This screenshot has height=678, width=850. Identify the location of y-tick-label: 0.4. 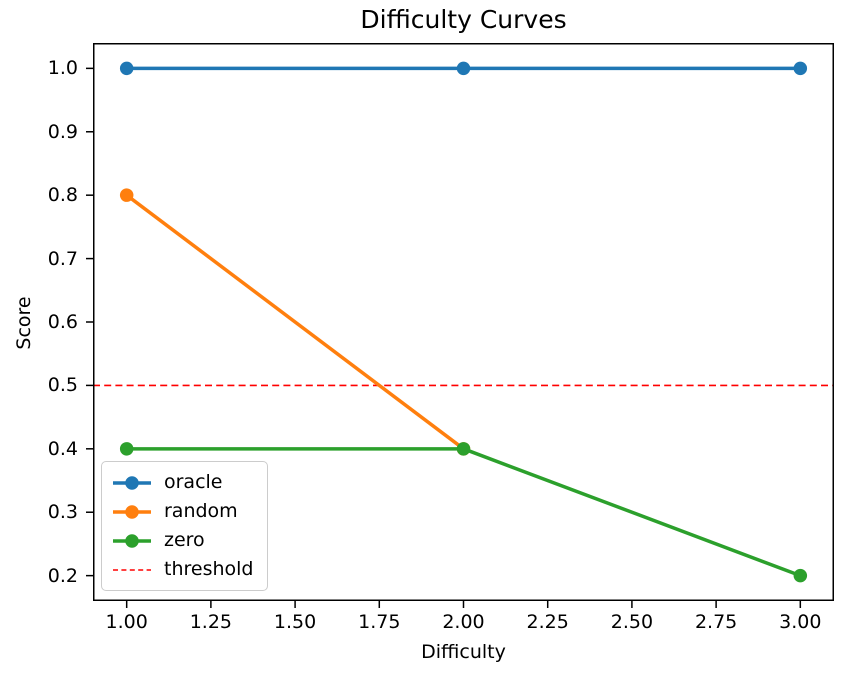
(62, 448).